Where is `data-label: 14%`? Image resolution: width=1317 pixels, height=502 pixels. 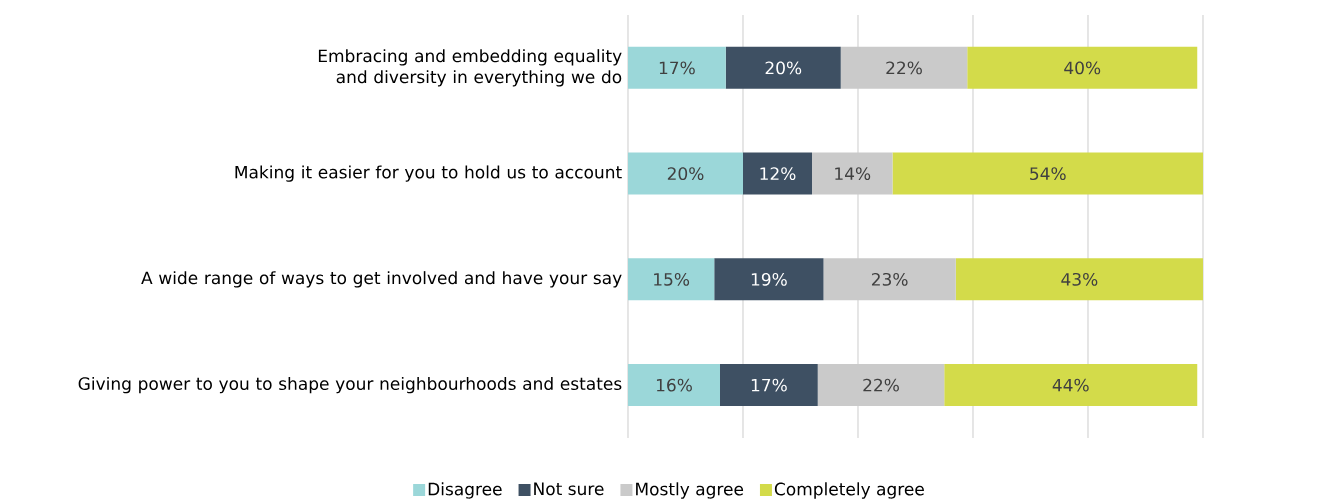
data-label: 14% is located at coordinates (853, 174).